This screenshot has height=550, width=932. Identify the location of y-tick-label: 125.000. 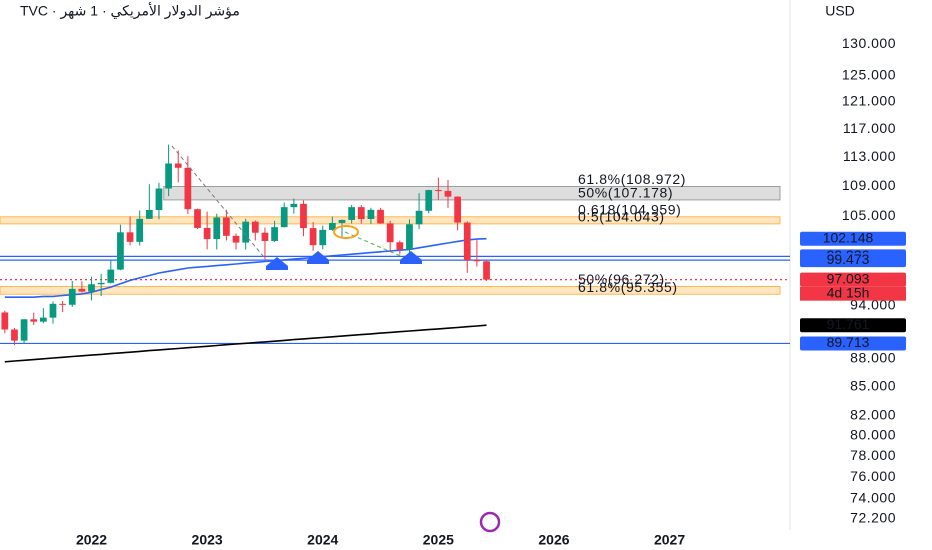
(869, 74).